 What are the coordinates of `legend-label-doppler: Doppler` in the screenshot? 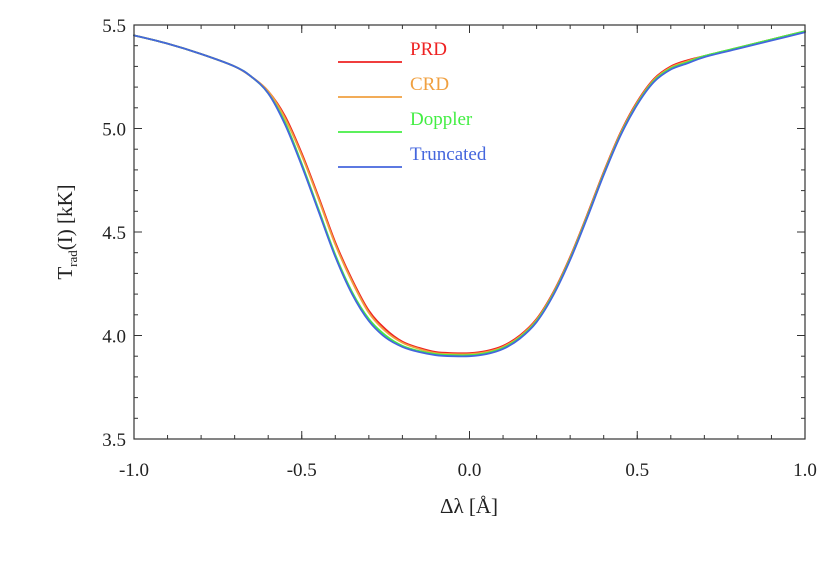 It's located at (441, 119).